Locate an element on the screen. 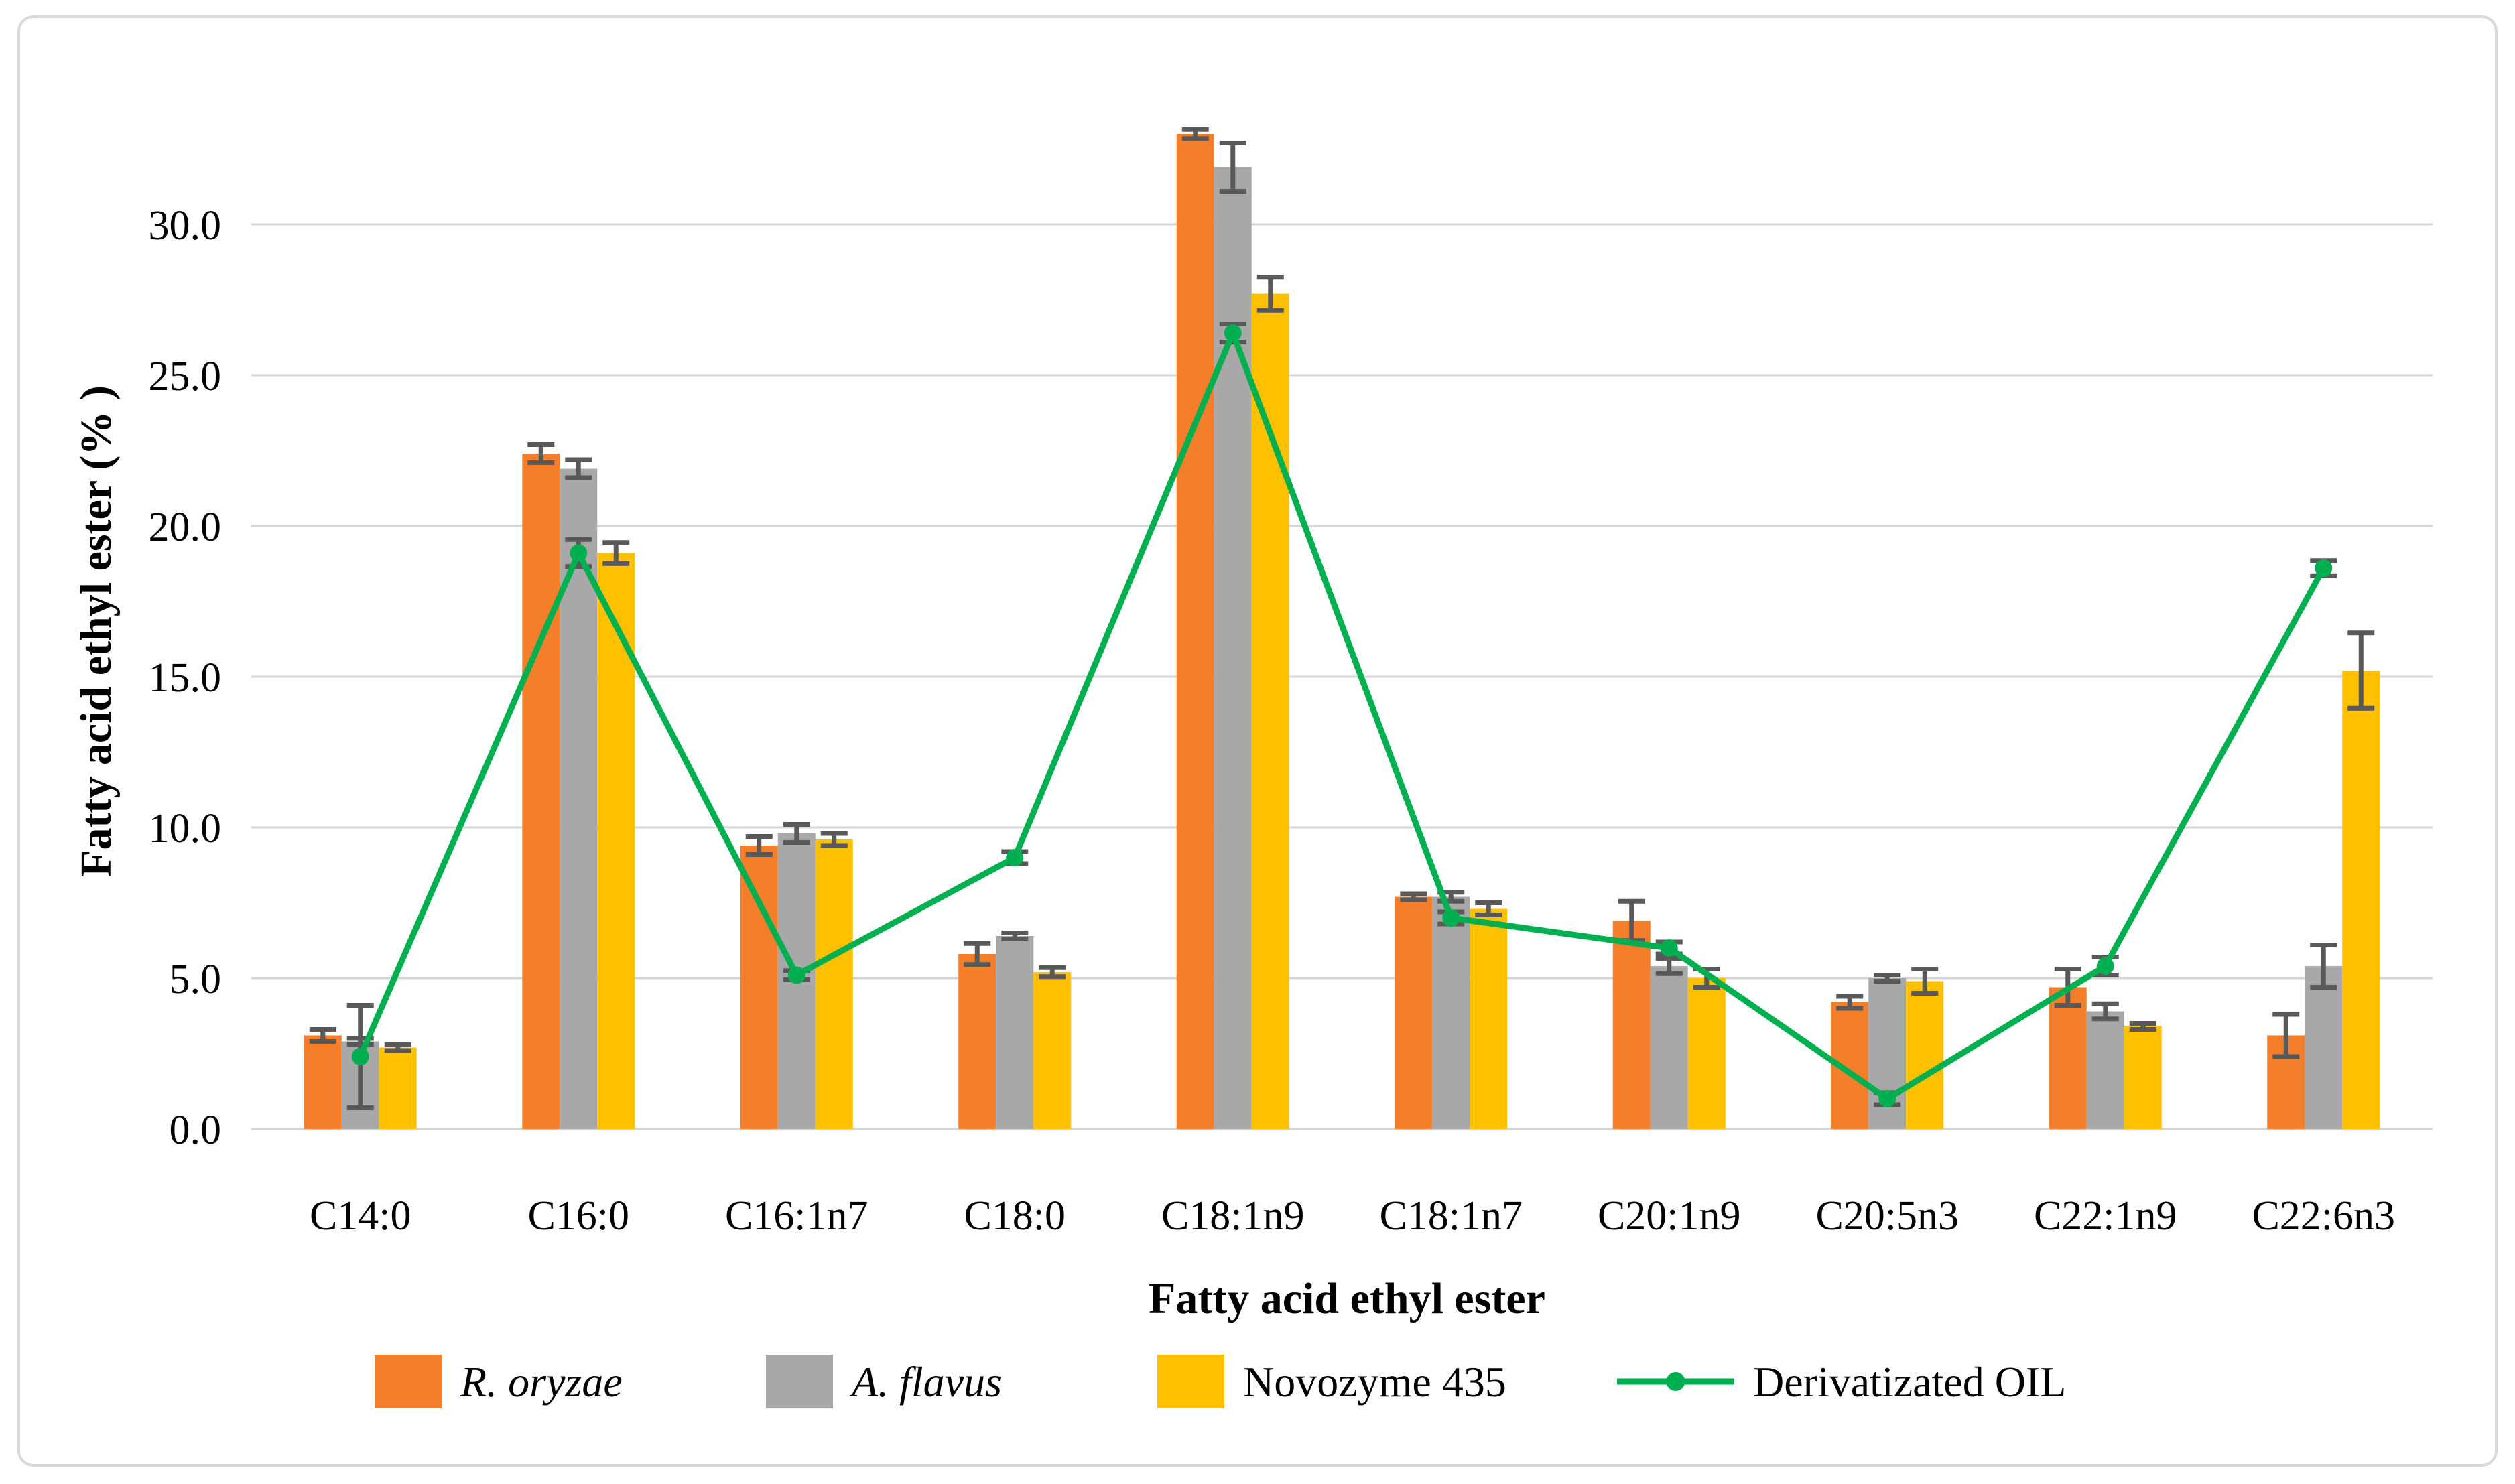 This screenshot has width=2515, height=1484. y-axis-title: Fatty acid ethyl ester (% ) is located at coordinates (97, 631).